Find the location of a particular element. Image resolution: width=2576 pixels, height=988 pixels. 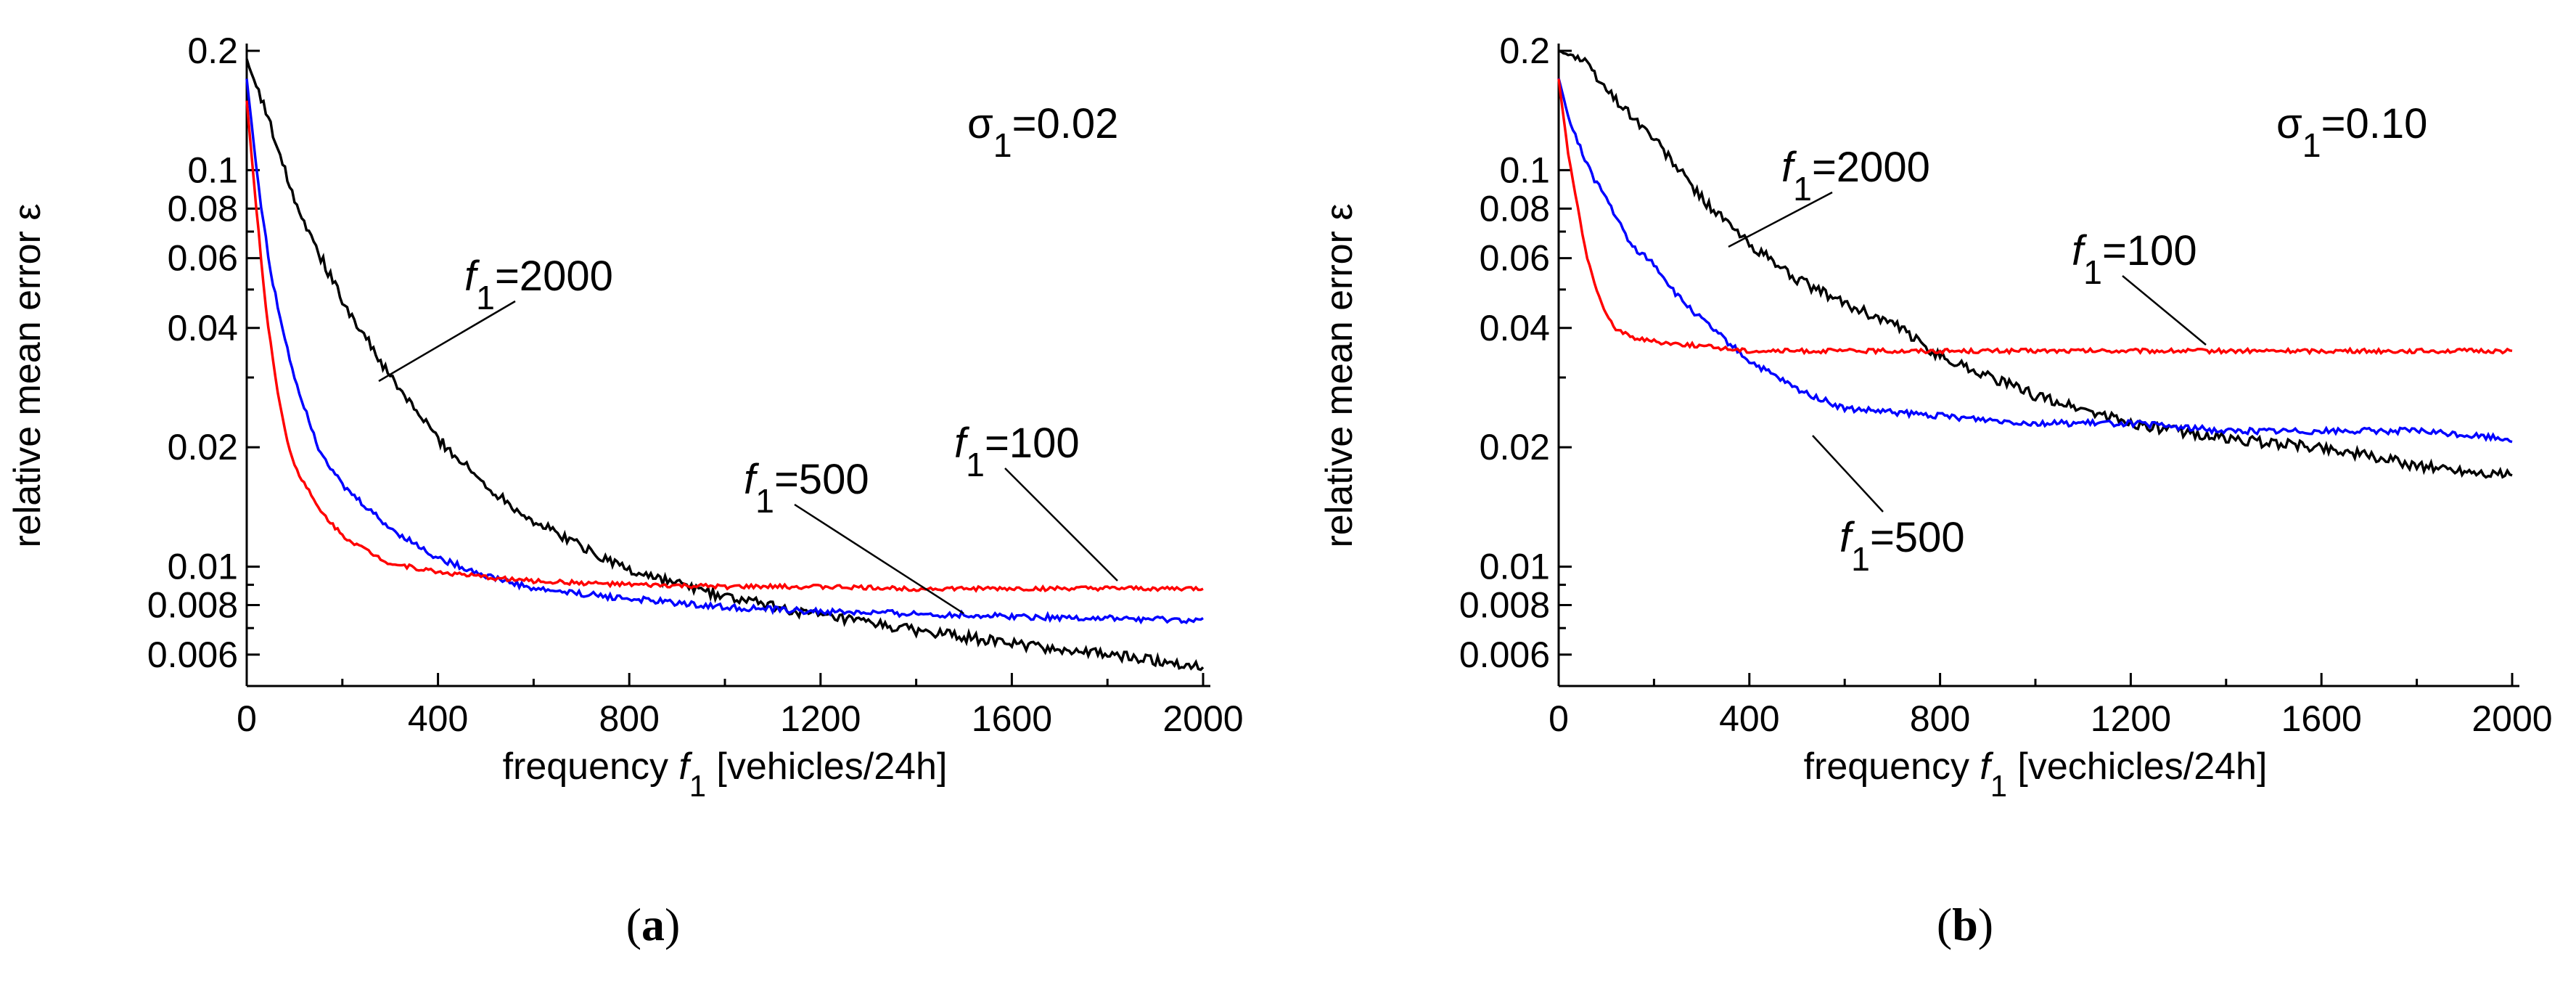

x-axis-label: frequency f1 [vechicles/24h] is located at coordinates (2036, 774).